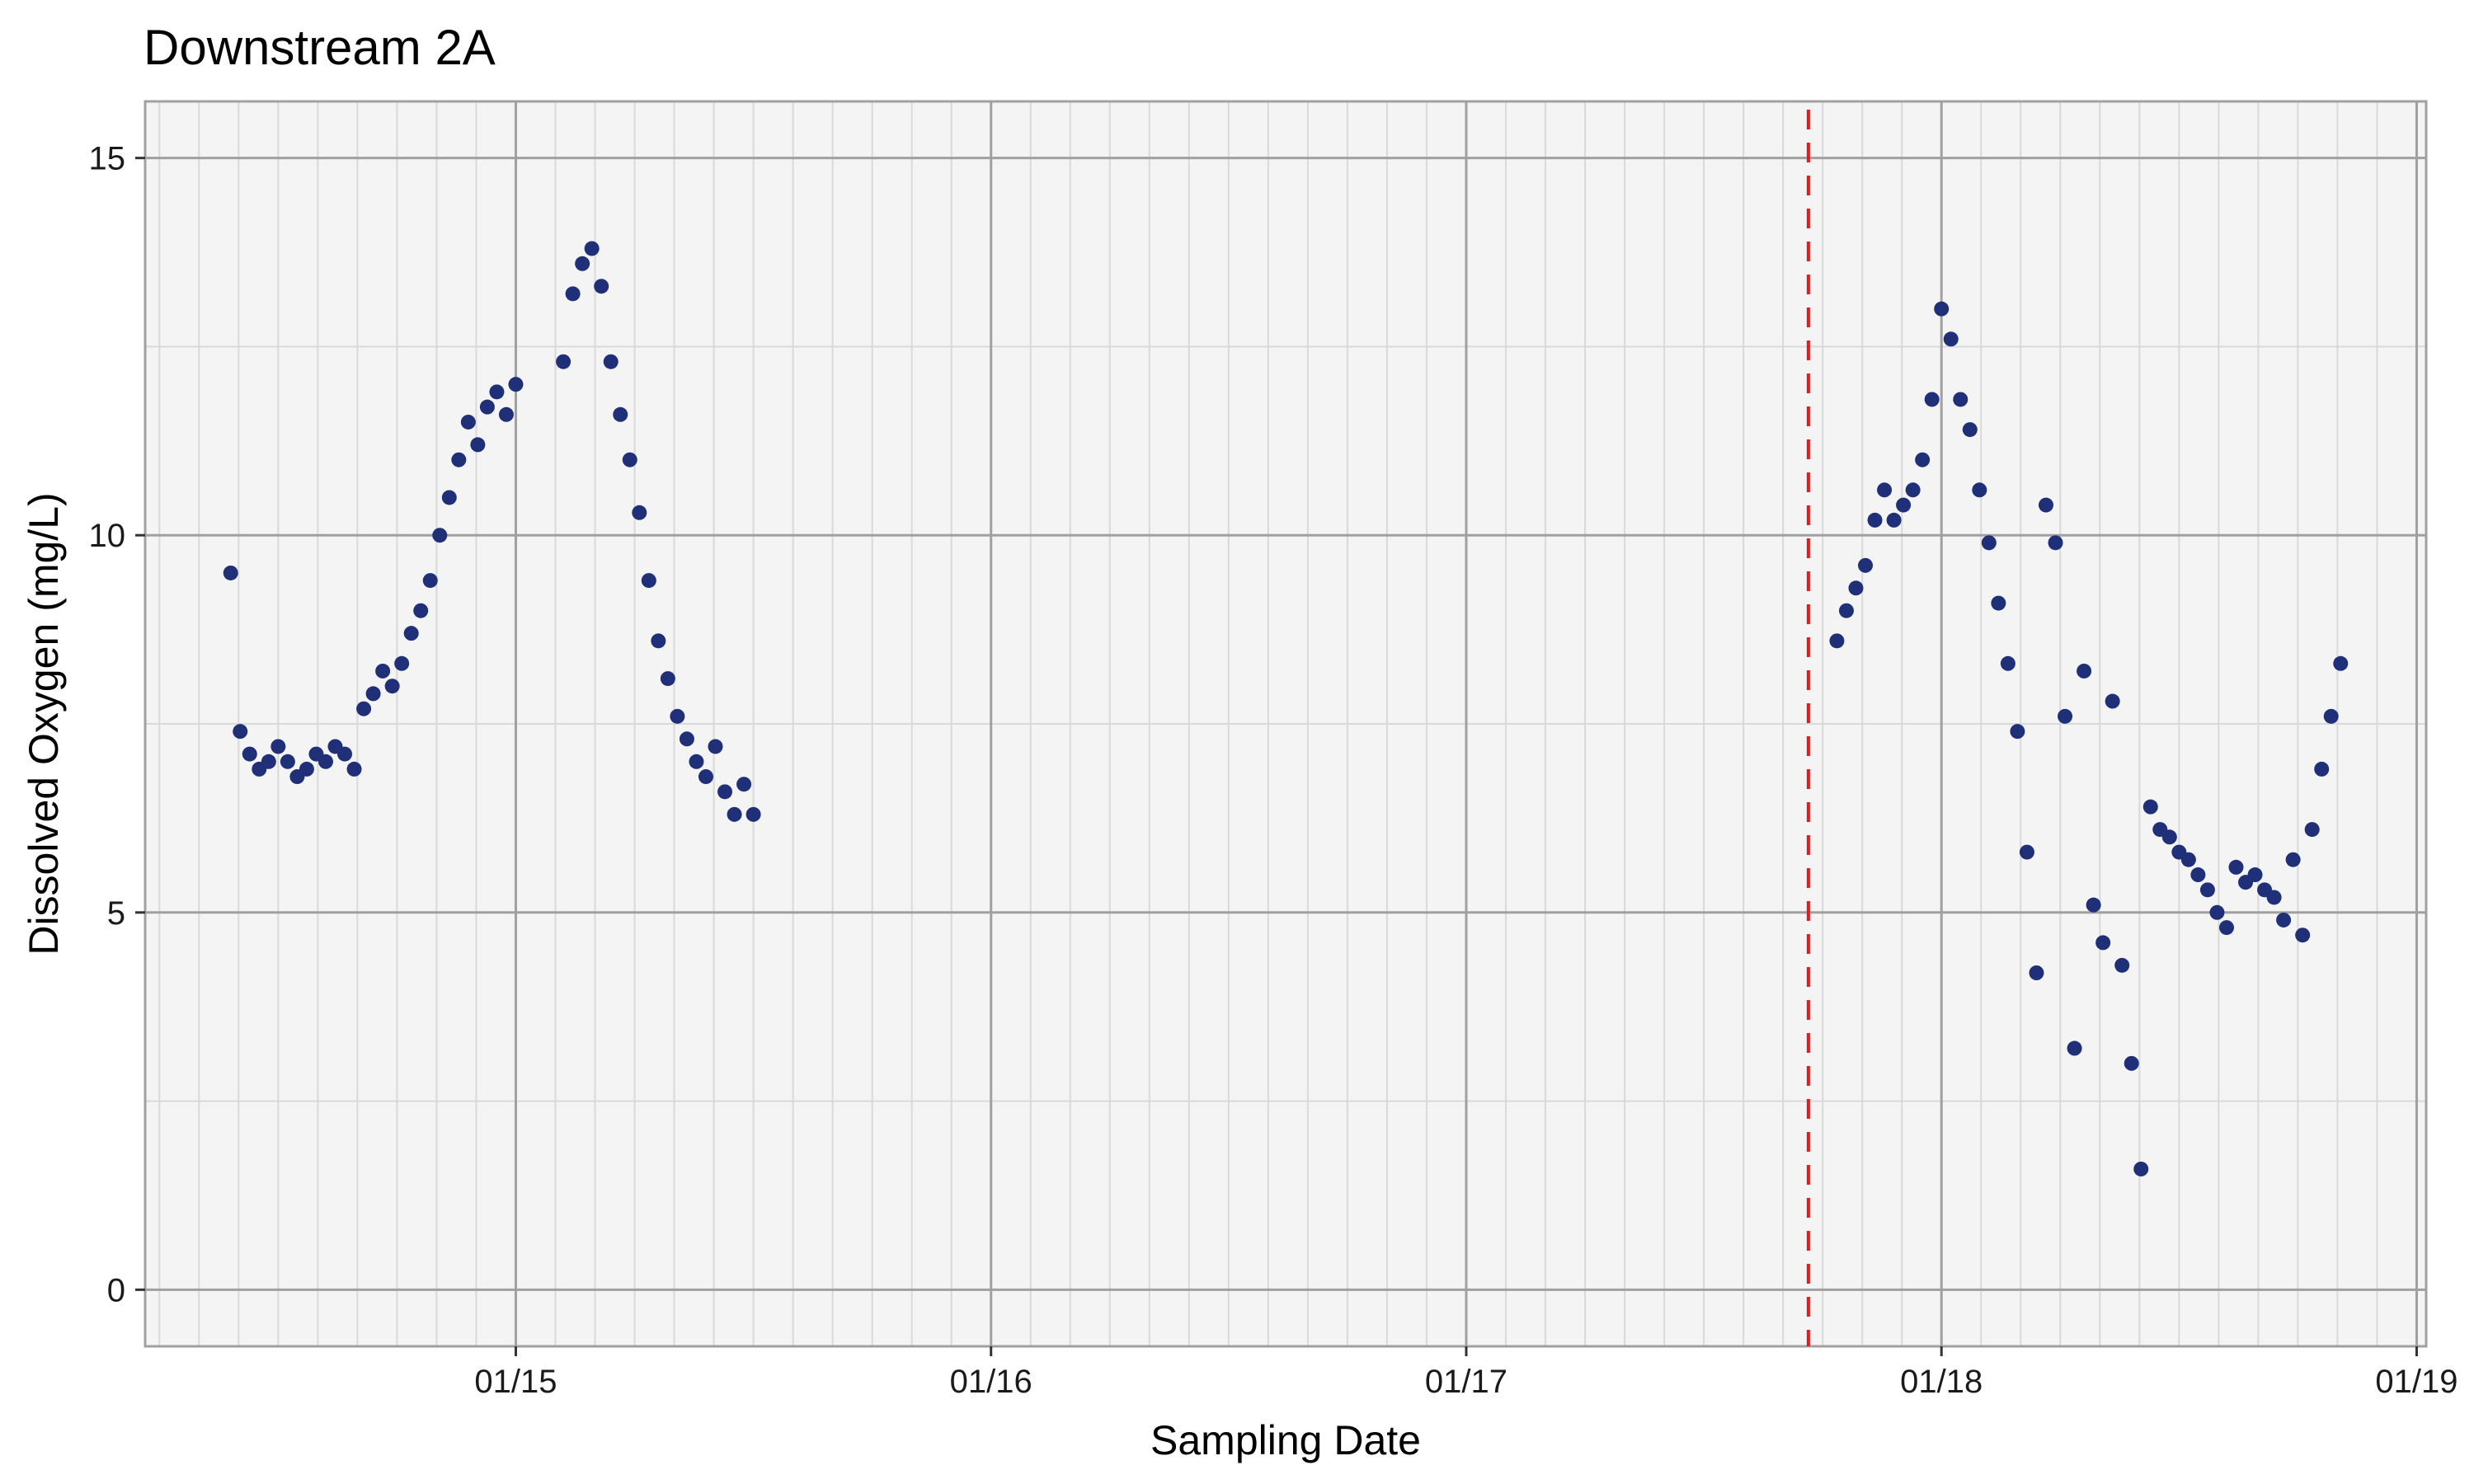  Describe the element at coordinates (991, 1382) in the screenshot. I see `x-tick-label: 01/16` at that location.